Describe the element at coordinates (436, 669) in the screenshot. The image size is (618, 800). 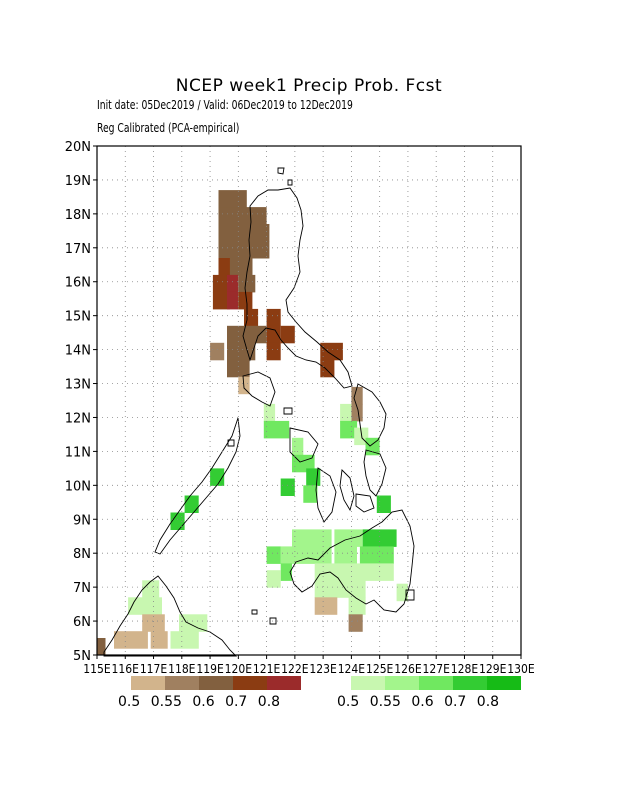
I see `lon-label: 127E` at that location.